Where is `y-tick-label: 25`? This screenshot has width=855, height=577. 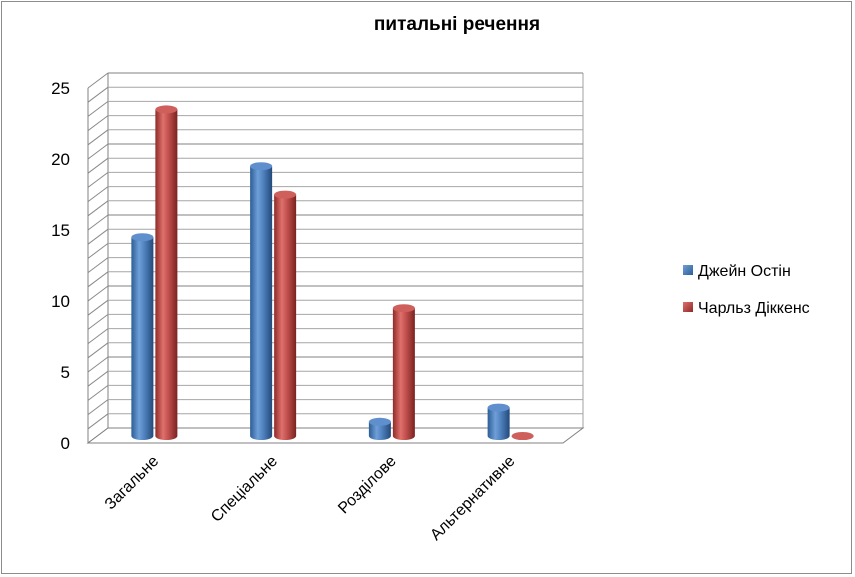 y-tick-label: 25 is located at coordinates (60, 88).